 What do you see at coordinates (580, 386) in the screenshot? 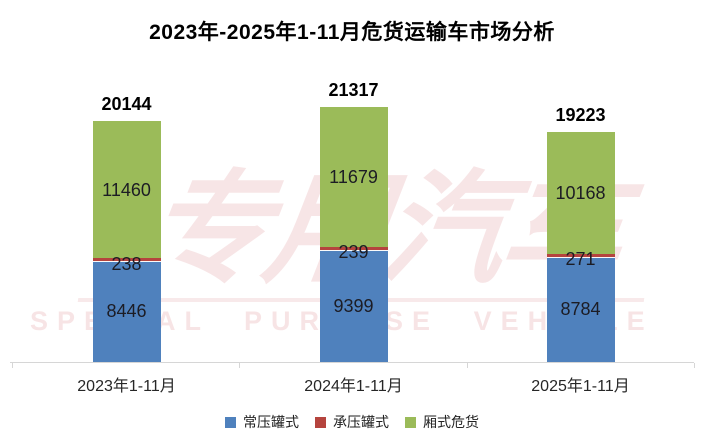
I see `x-axis-category-label: 2025年1-11月` at bounding box center [580, 386].